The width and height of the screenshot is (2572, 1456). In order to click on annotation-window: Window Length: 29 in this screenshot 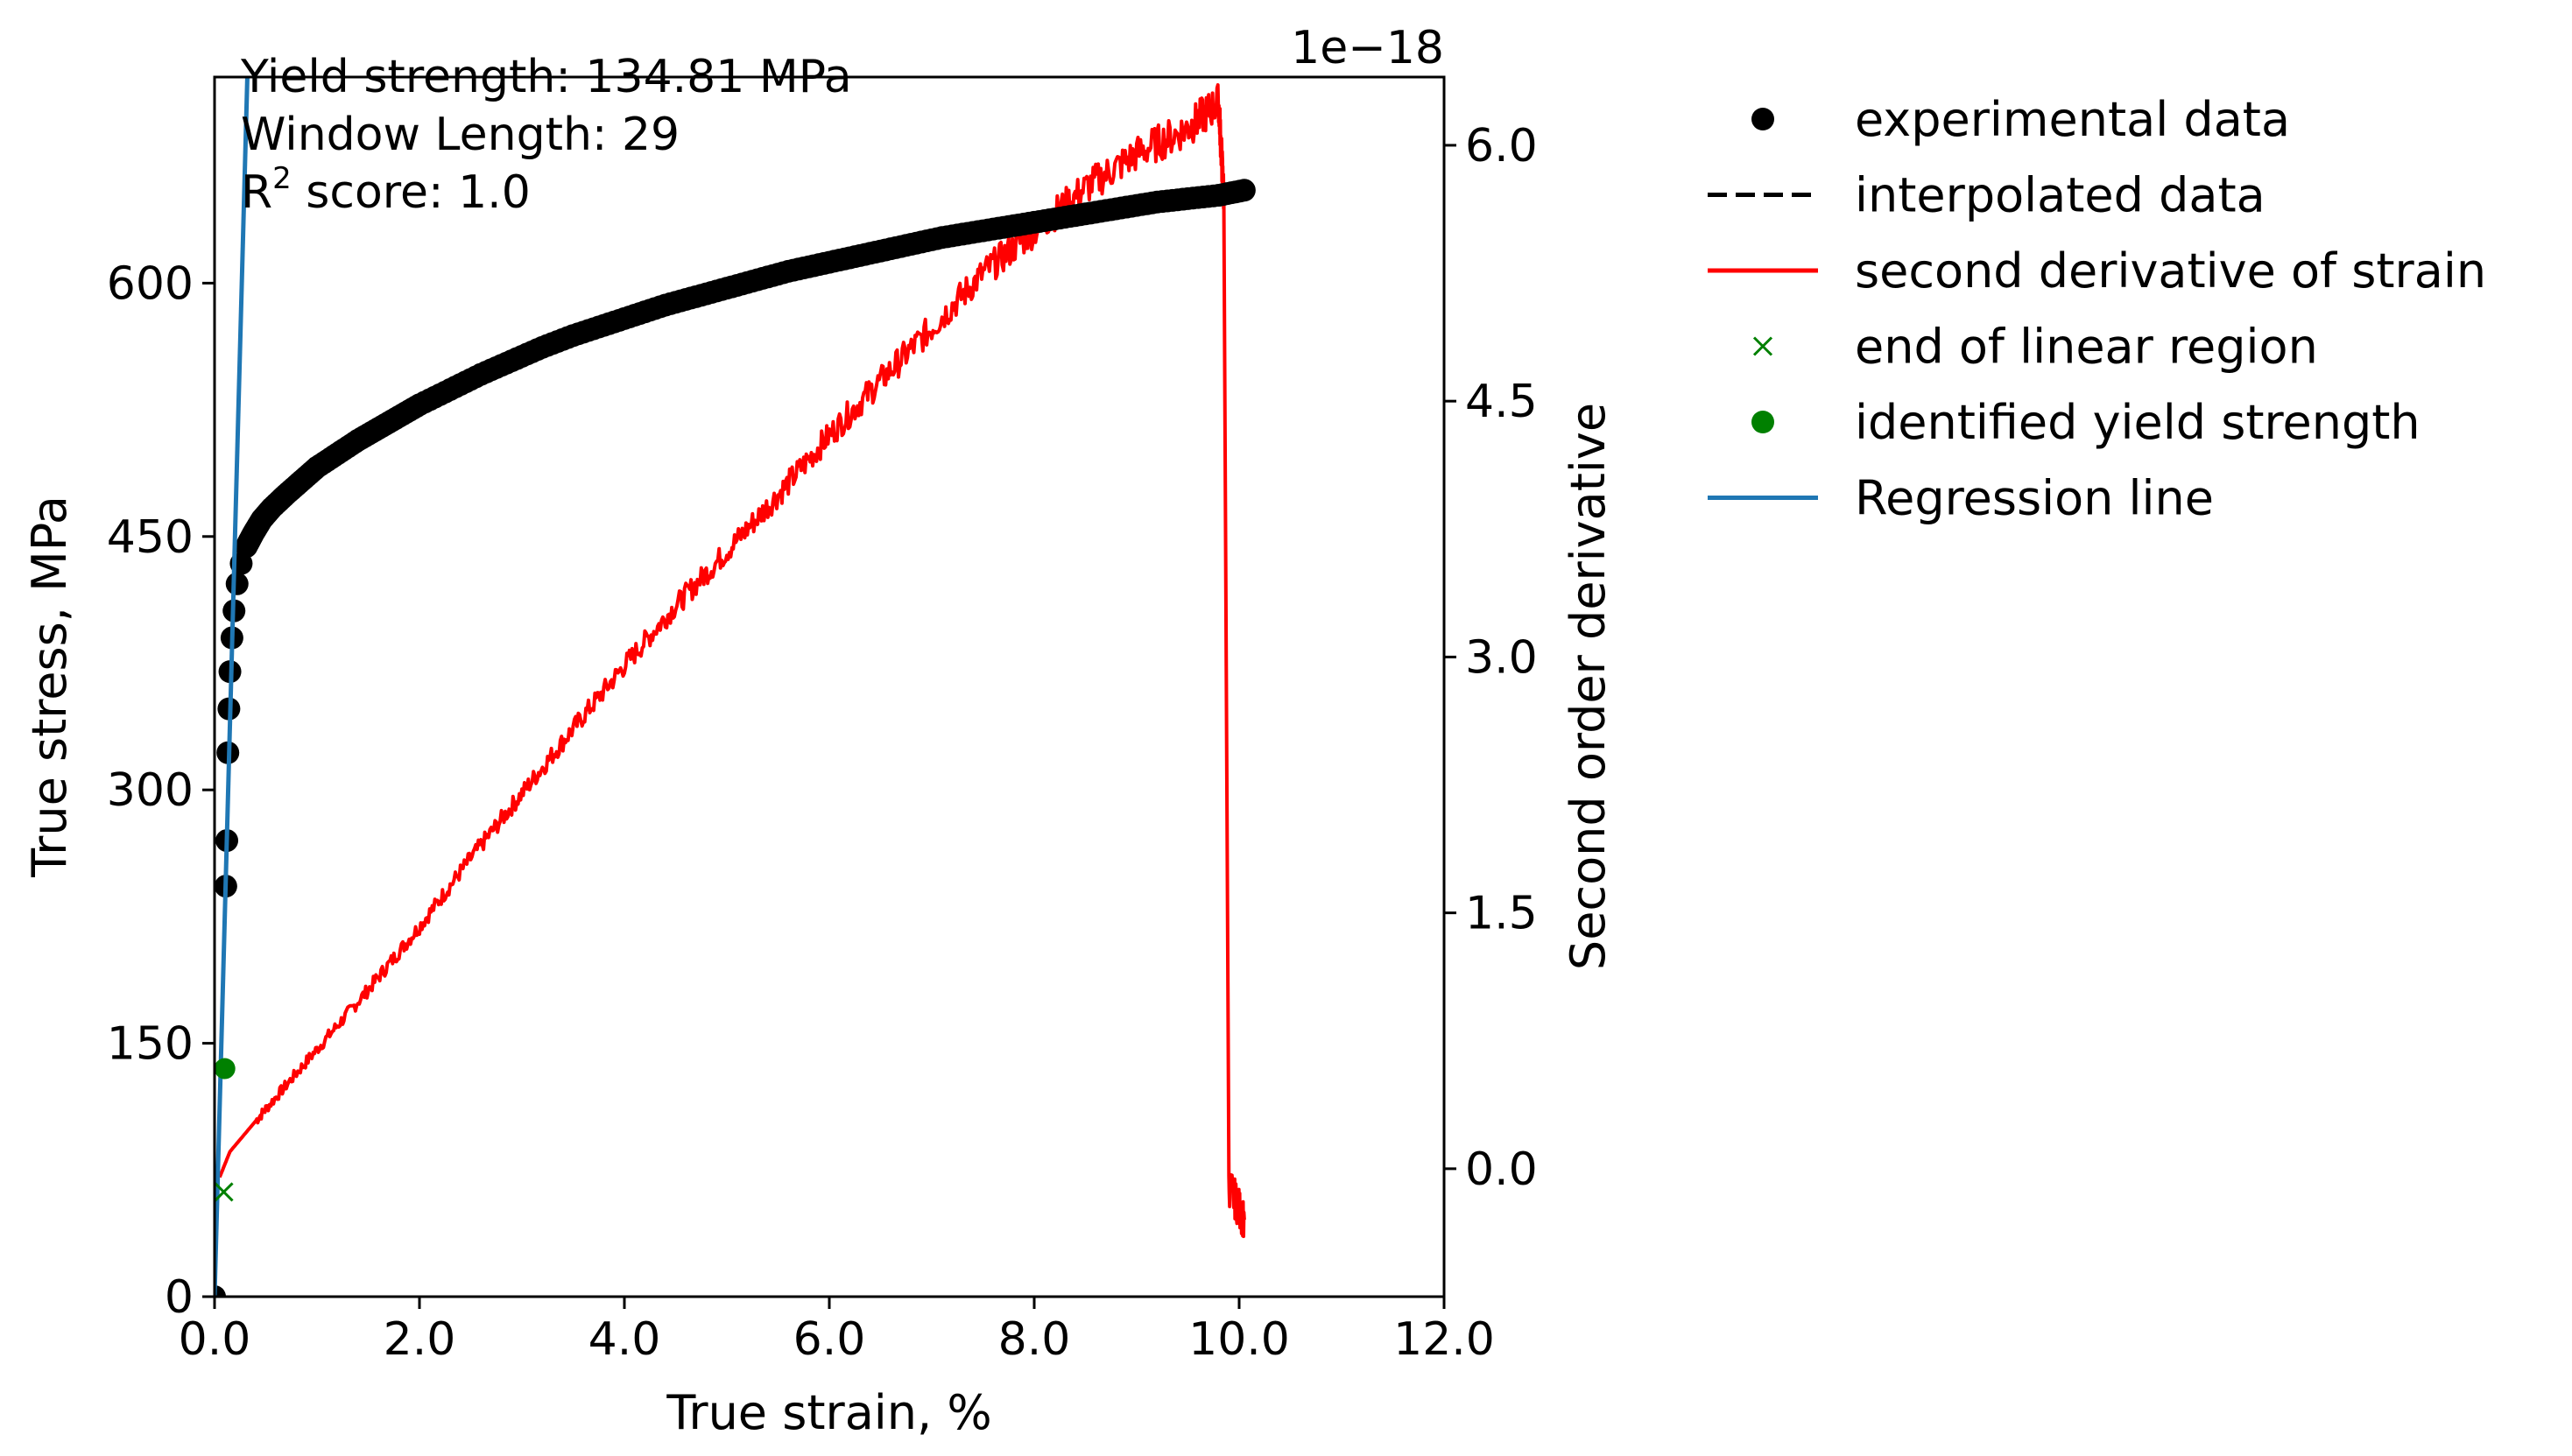, I will do `click(460, 135)`.